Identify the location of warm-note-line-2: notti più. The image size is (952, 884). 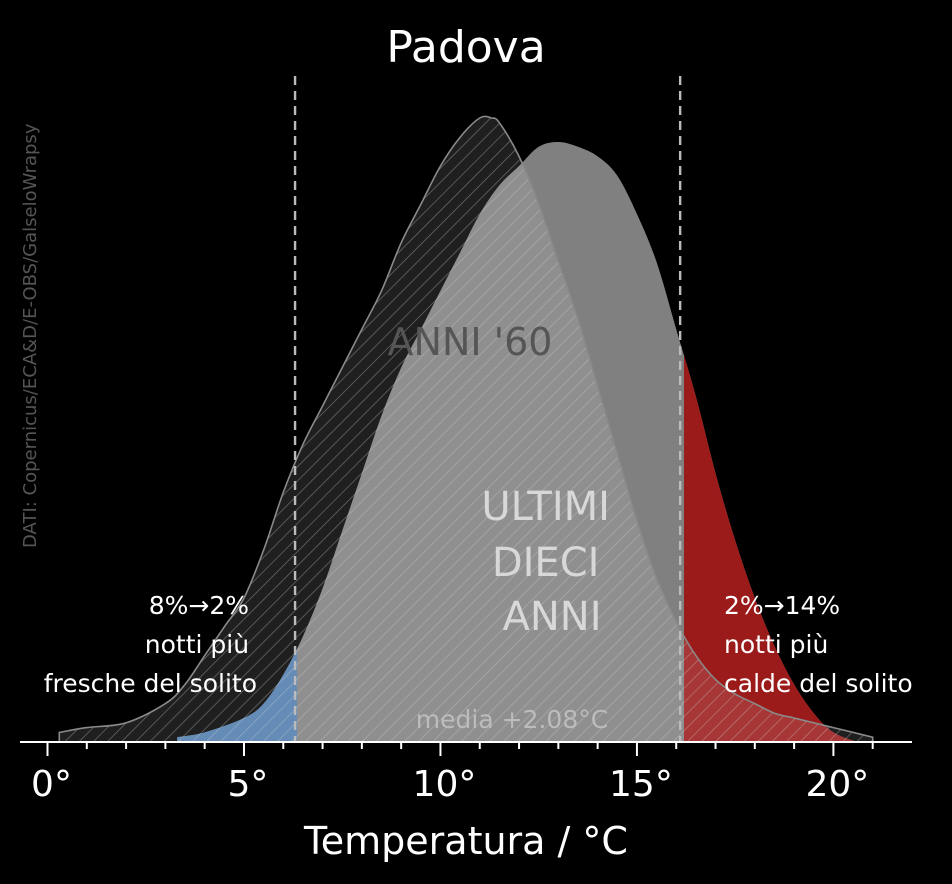
(776, 644).